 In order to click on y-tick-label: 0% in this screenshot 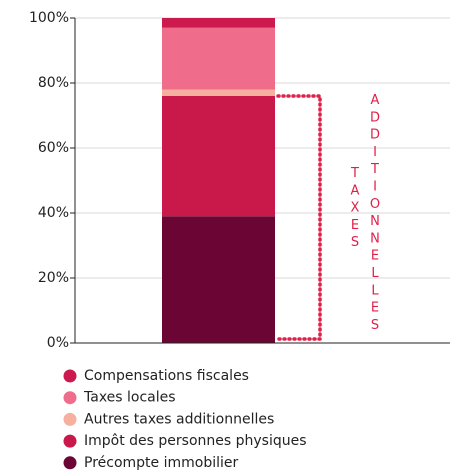, I will do `click(58, 343)`.